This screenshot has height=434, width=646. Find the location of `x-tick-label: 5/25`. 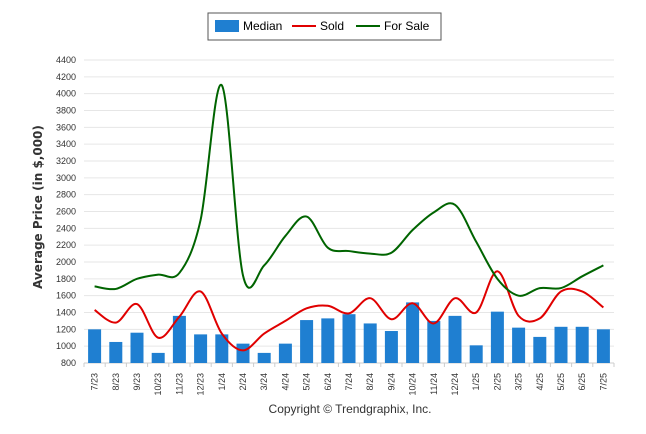

x-tick-label: 5/25 is located at coordinates (561, 382).